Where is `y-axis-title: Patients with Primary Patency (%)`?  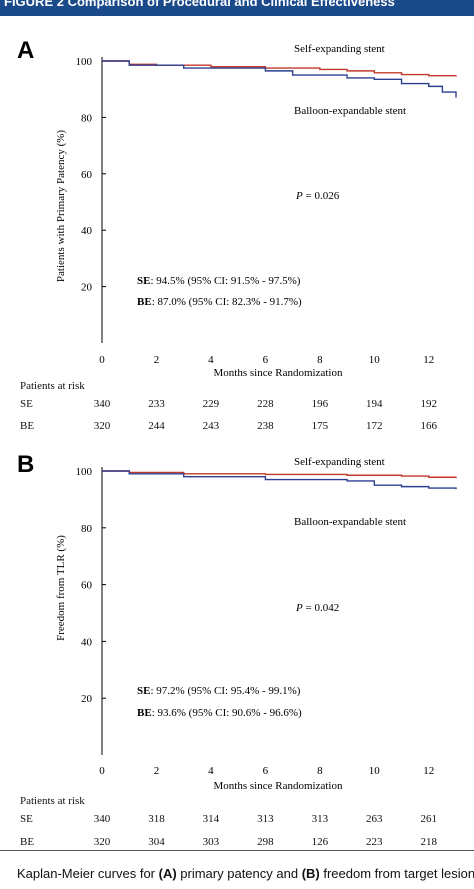 y-axis-title: Patients with Primary Patency (%) is located at coordinates (61, 206).